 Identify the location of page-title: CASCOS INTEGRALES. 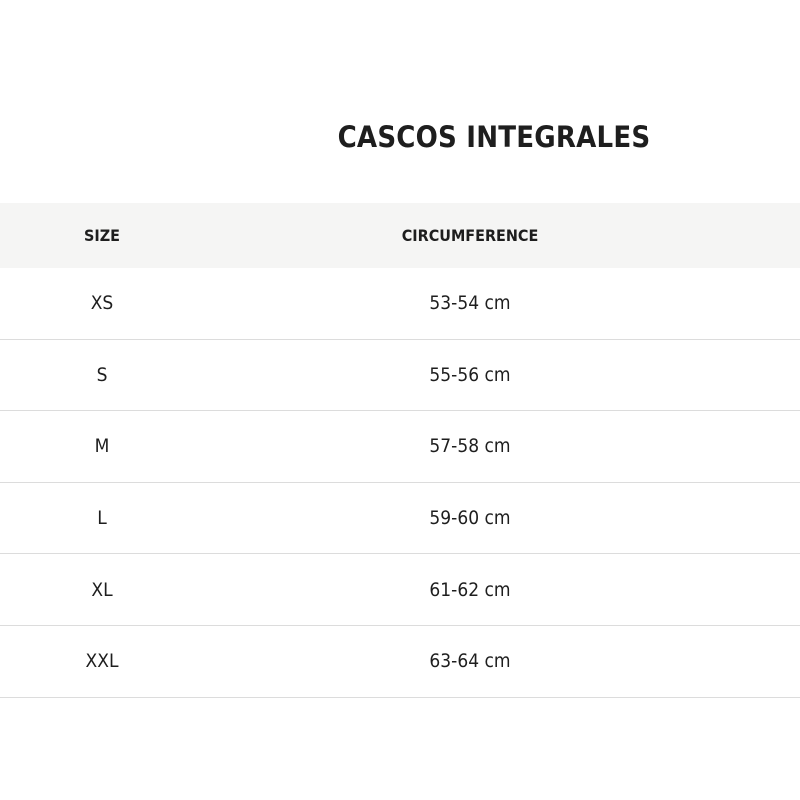
(494, 137).